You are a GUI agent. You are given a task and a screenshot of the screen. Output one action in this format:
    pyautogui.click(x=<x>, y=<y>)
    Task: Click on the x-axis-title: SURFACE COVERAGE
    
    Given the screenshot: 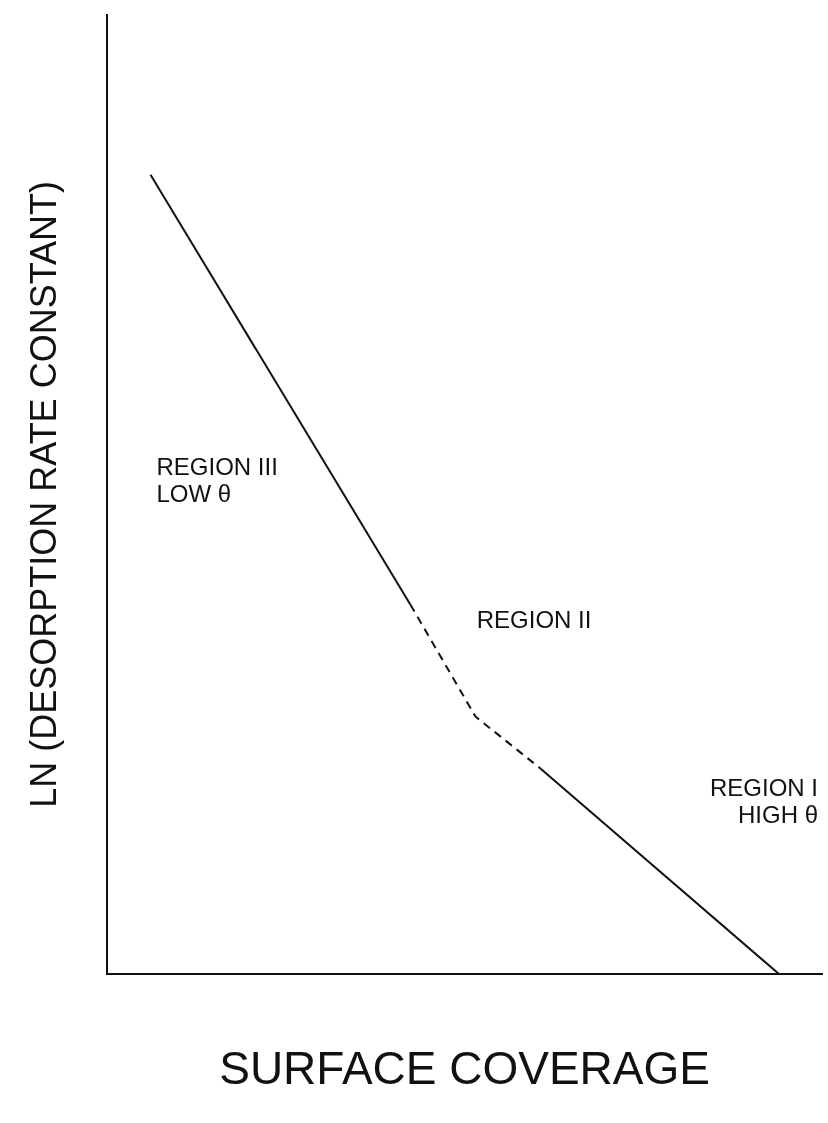 What is the action you would take?
    pyautogui.click(x=464, y=1068)
    